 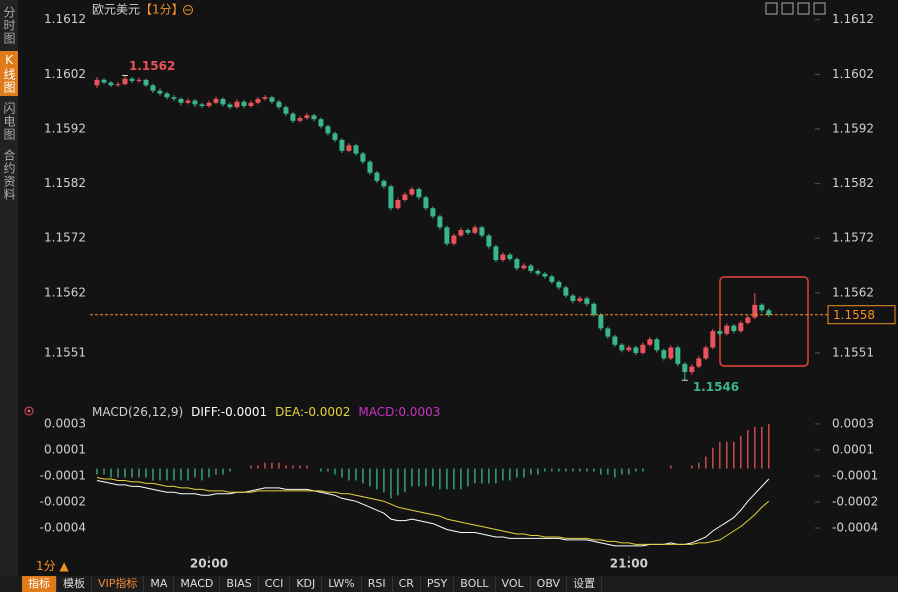 I want to click on toolbar-tab: MACD, so click(x=197, y=584).